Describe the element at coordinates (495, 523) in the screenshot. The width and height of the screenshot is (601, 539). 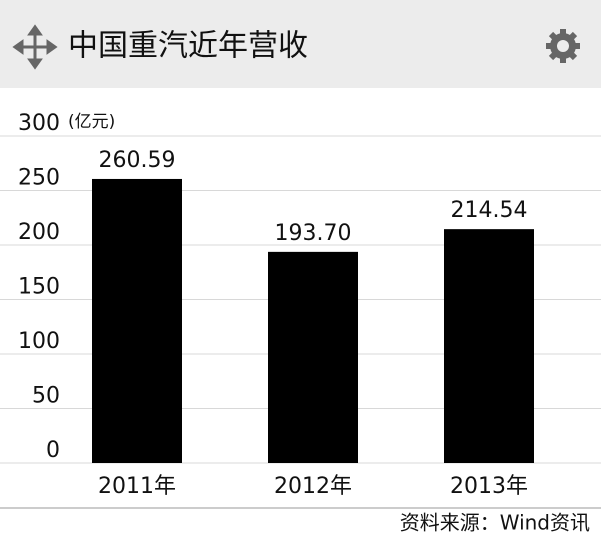
I see `source: 资料来源：Wind资讯` at that location.